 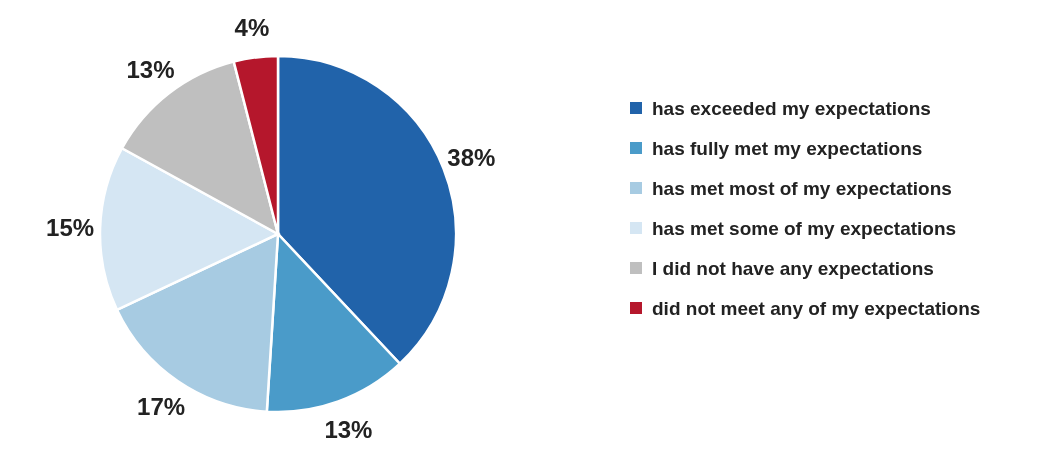 I want to click on data-label: 38%, so click(x=471, y=157).